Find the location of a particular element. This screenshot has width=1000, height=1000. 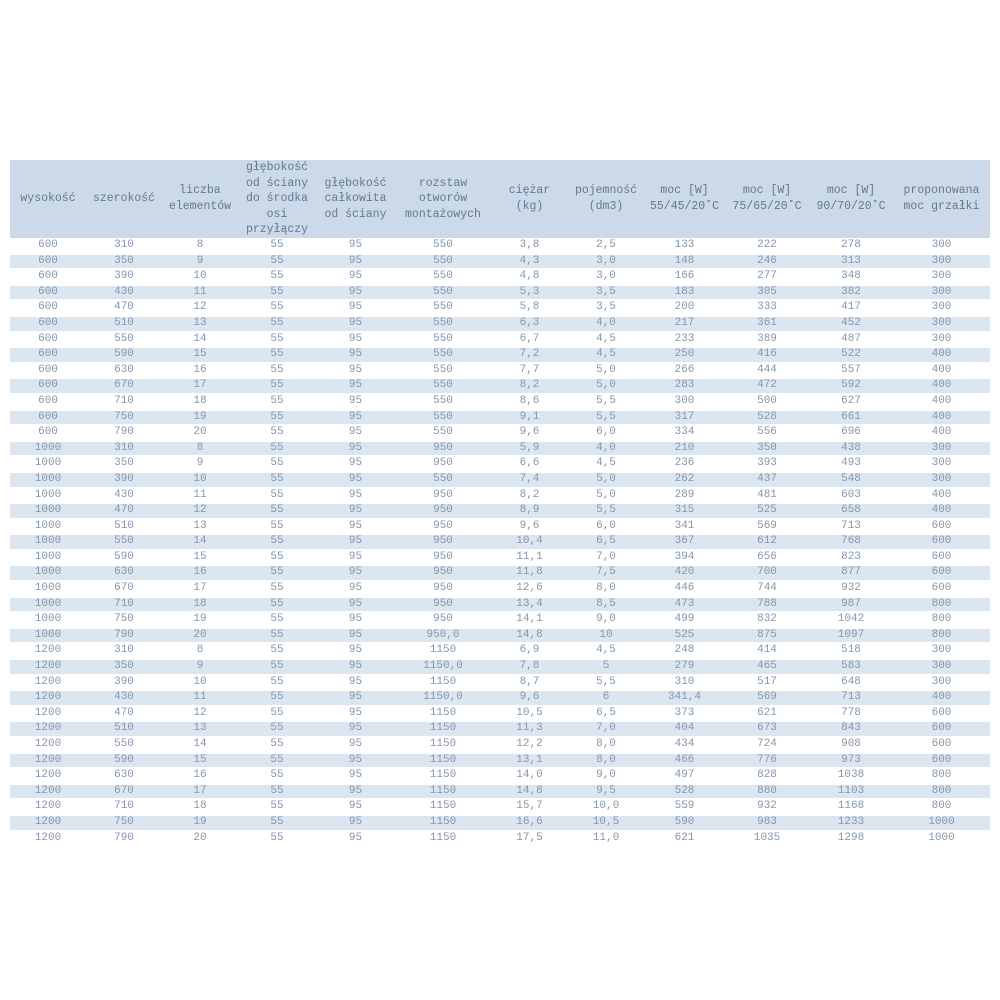

cell: 600 is located at coordinates (48, 386).